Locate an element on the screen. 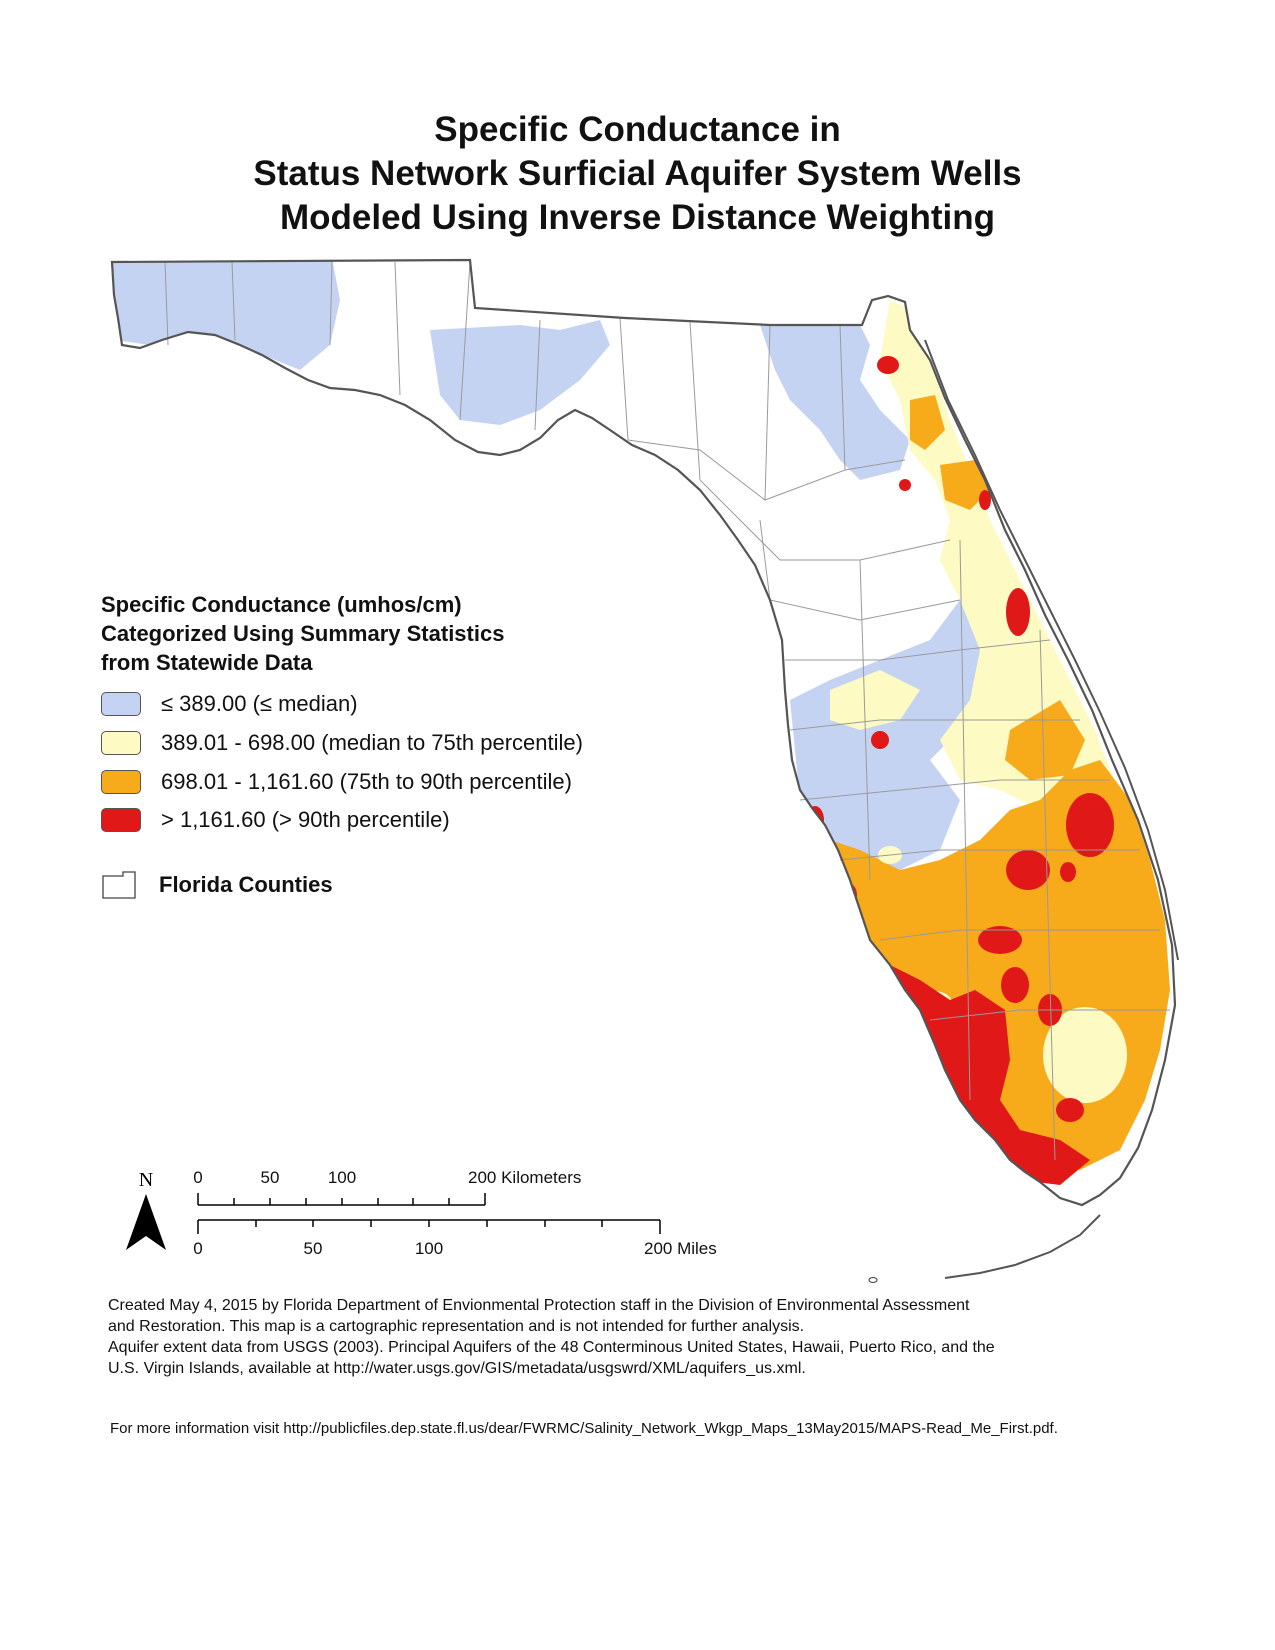  legend-item-le-median: ≤ 389.00 (≤ median) is located at coordinates (229, 704).